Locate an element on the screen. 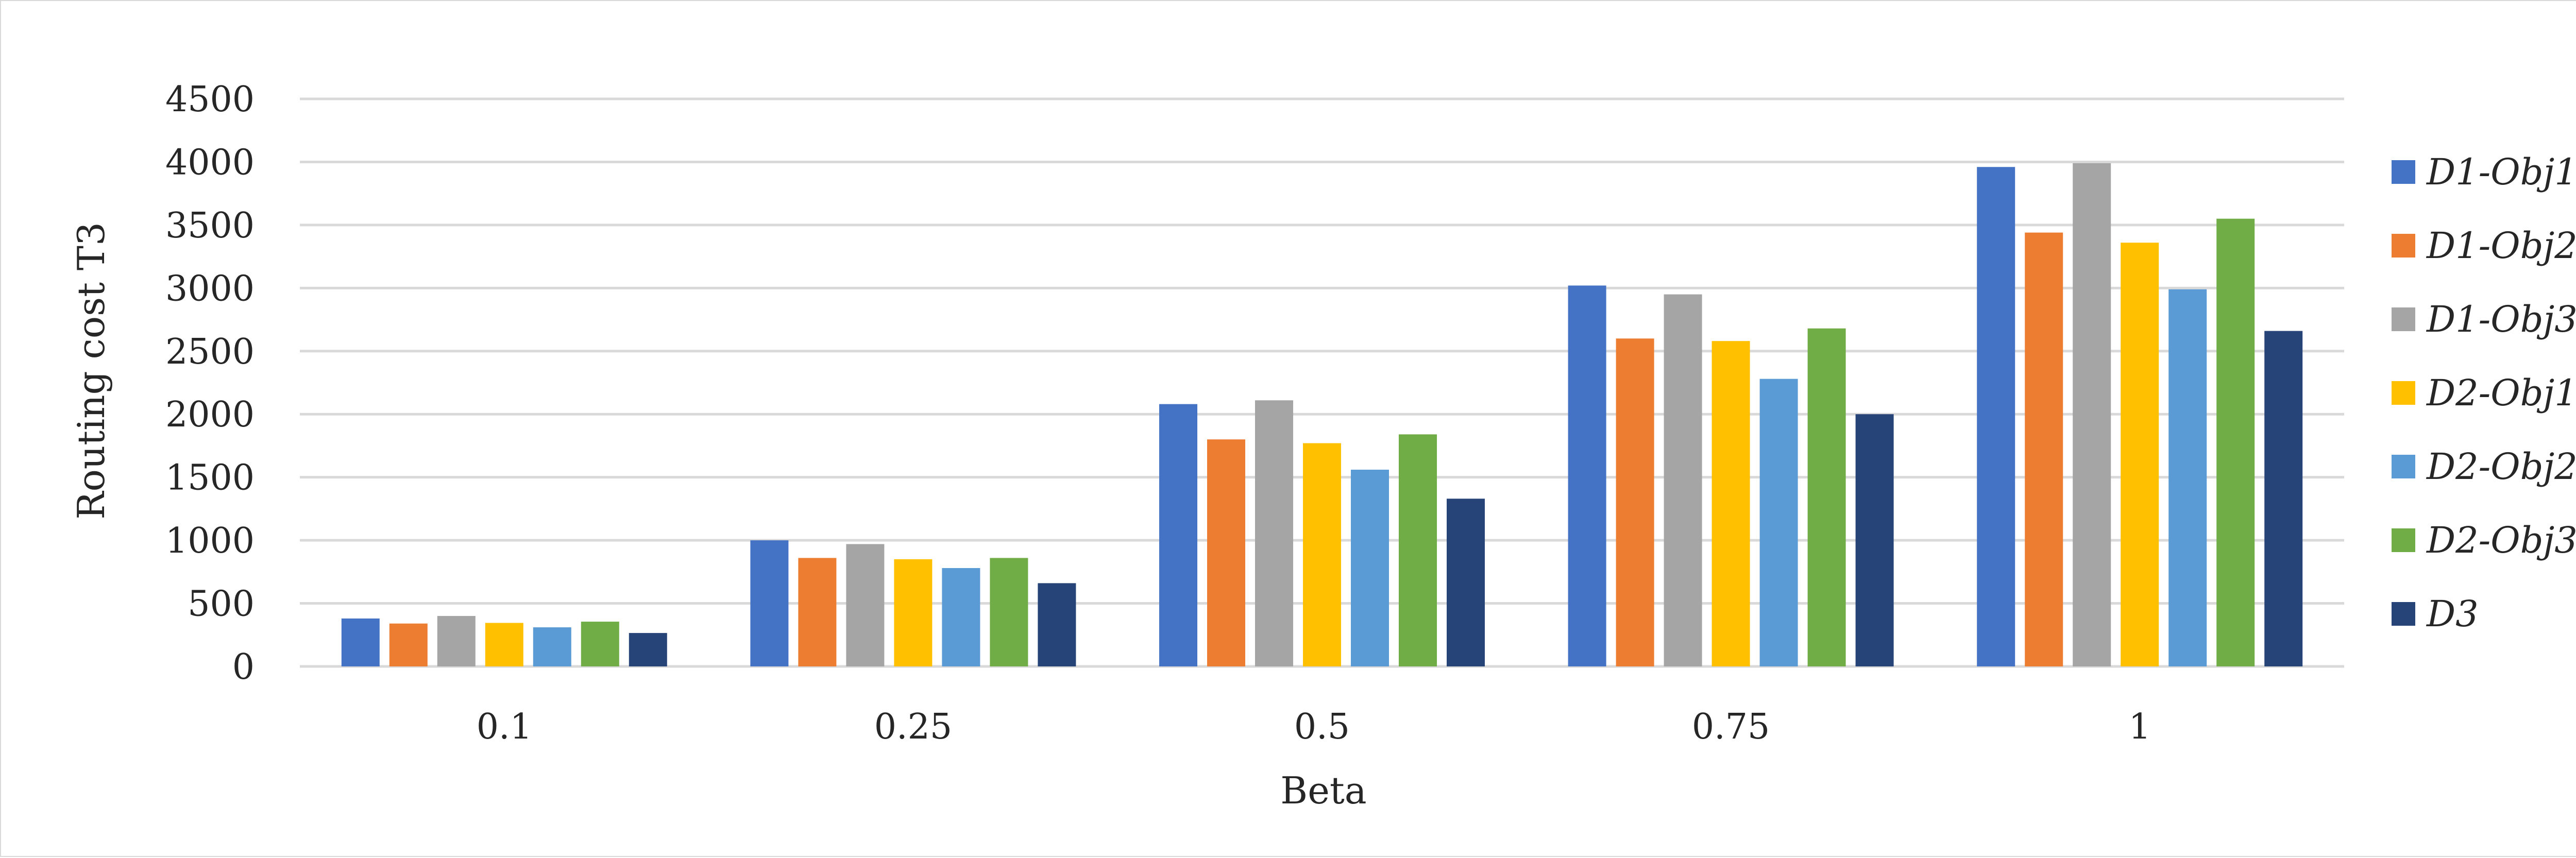 The height and width of the screenshot is (858, 2576). legend-swatch-d1-obj3 is located at coordinates (2403, 319).